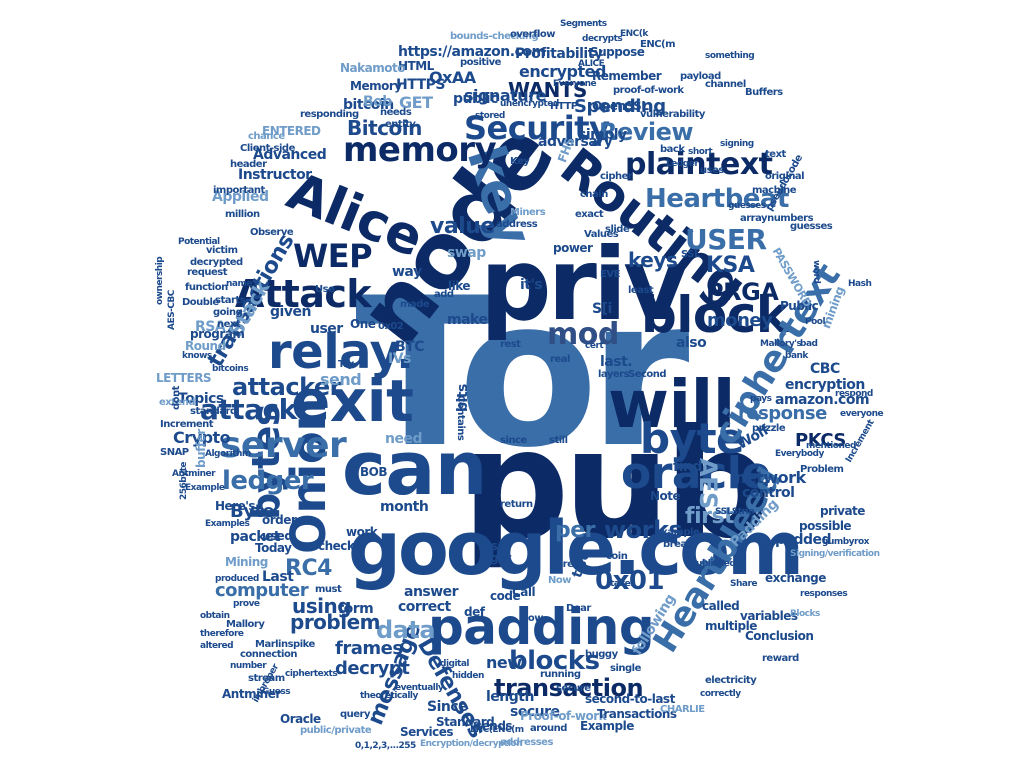 The height and width of the screenshot is (768, 1024). I want to click on word-connection: connection, so click(268, 654).